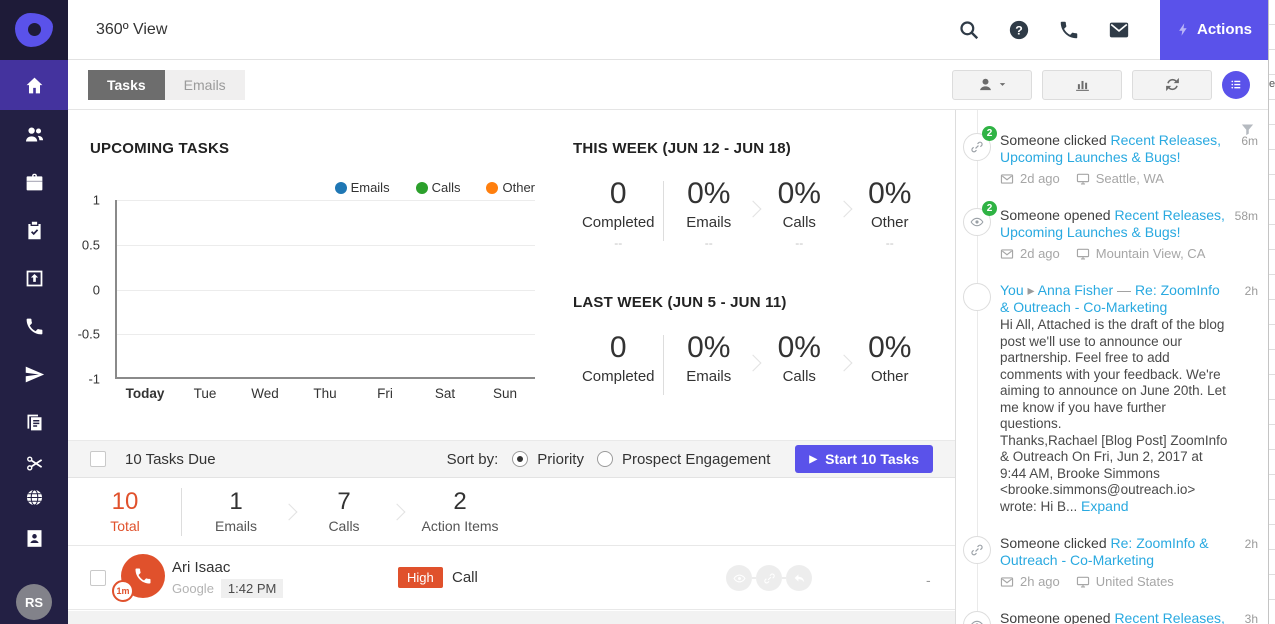  What do you see at coordinates (1183, 29) in the screenshot?
I see `bolt-icon` at bounding box center [1183, 29].